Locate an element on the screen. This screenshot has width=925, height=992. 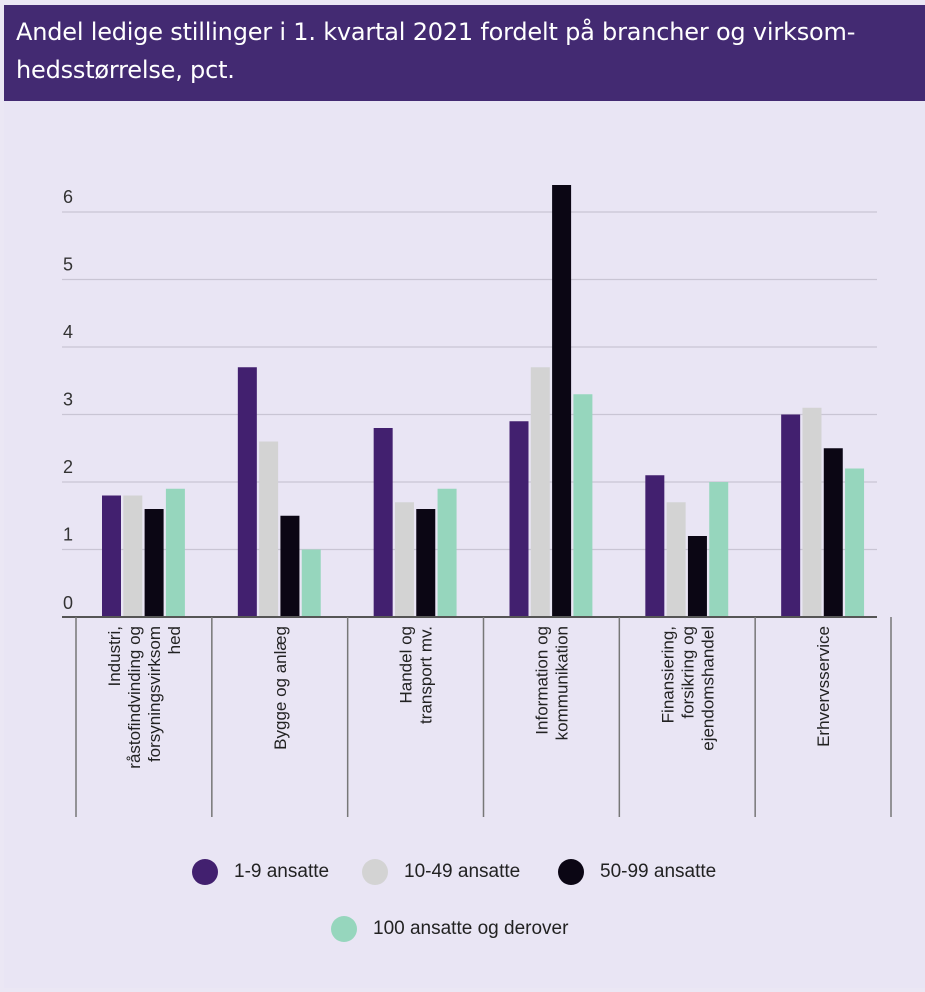
legend-label-10-49: 10-49 ansatte is located at coordinates (462, 871).